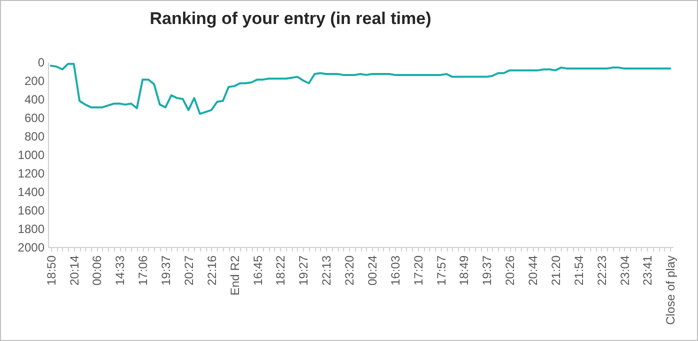 The image size is (698, 341). What do you see at coordinates (211, 270) in the screenshot?
I see `x-tick-label: 22:16` at bounding box center [211, 270].